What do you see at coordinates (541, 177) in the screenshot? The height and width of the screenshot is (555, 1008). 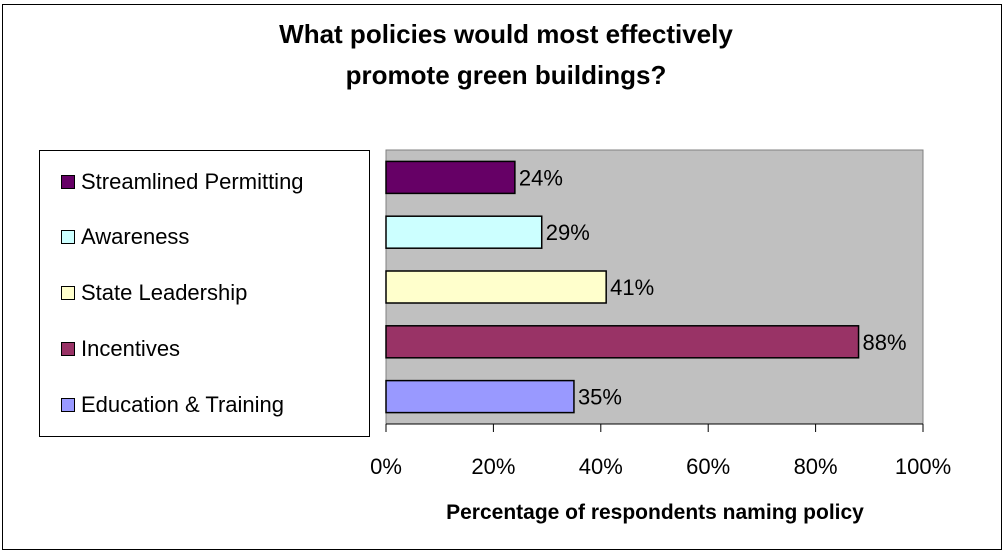 I see `value-label-0: 24%` at bounding box center [541, 177].